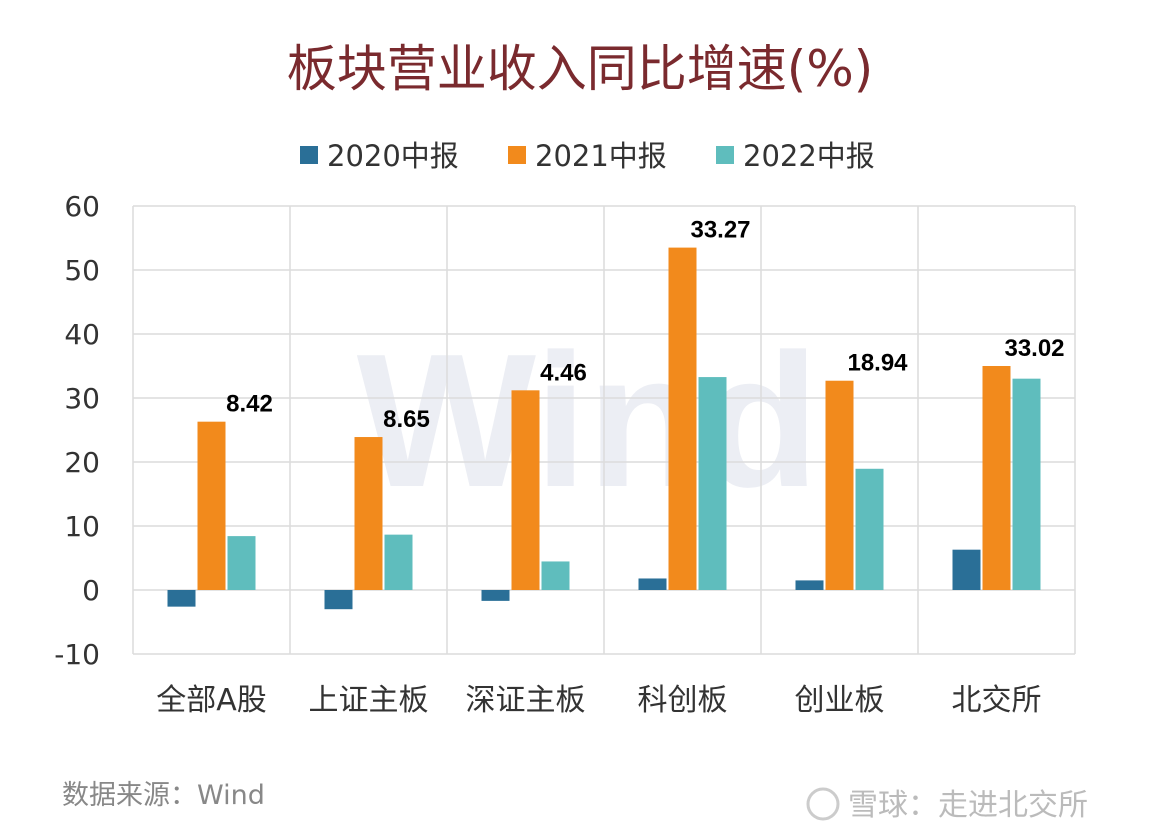  Describe the element at coordinates (82, 526) in the screenshot. I see `y-tick-label: 10` at that location.